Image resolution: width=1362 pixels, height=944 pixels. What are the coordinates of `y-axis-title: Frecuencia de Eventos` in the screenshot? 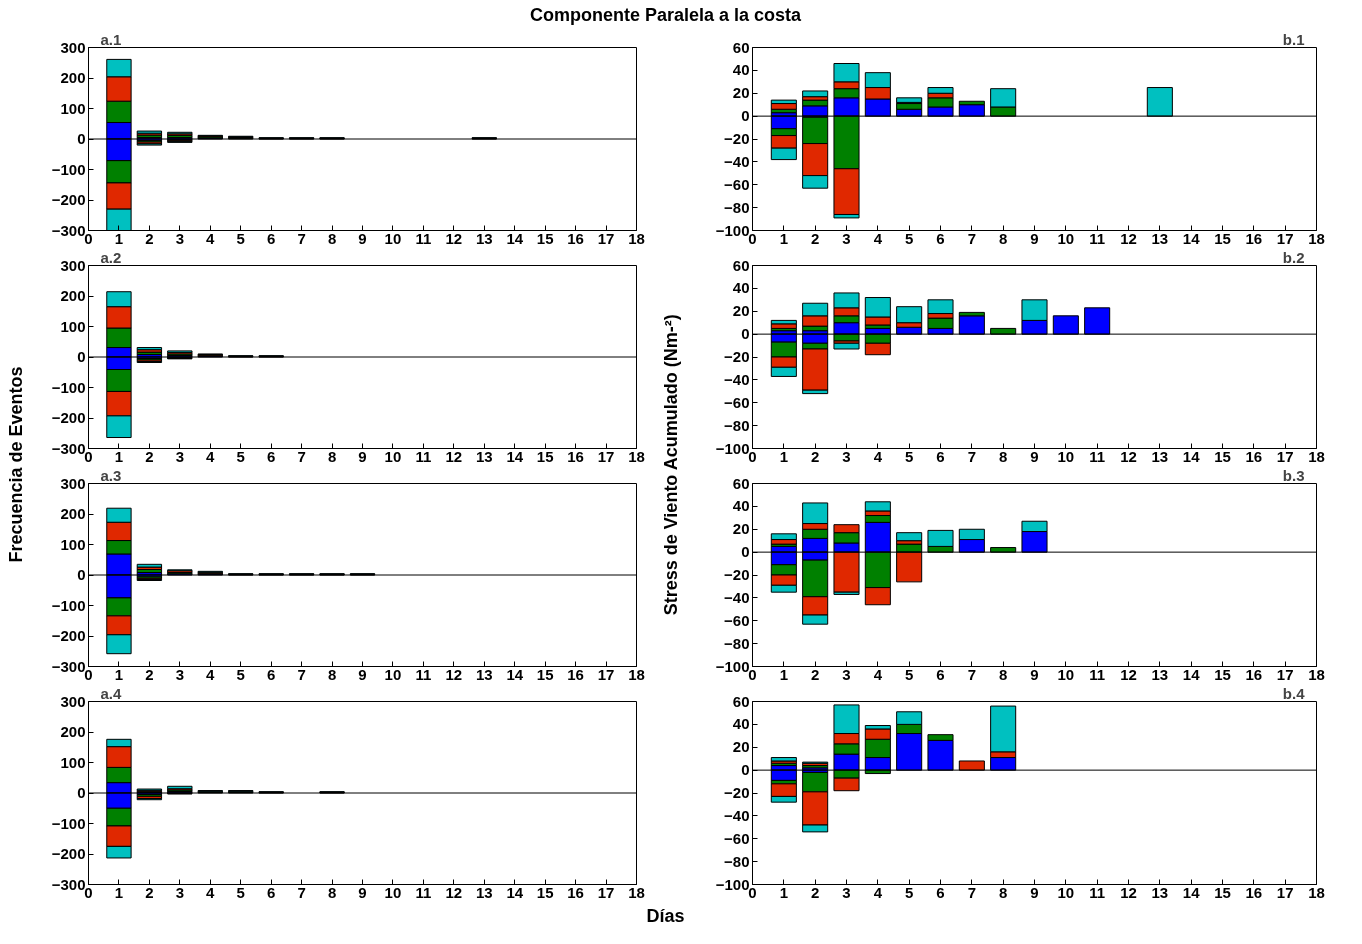 It's located at (15, 464).